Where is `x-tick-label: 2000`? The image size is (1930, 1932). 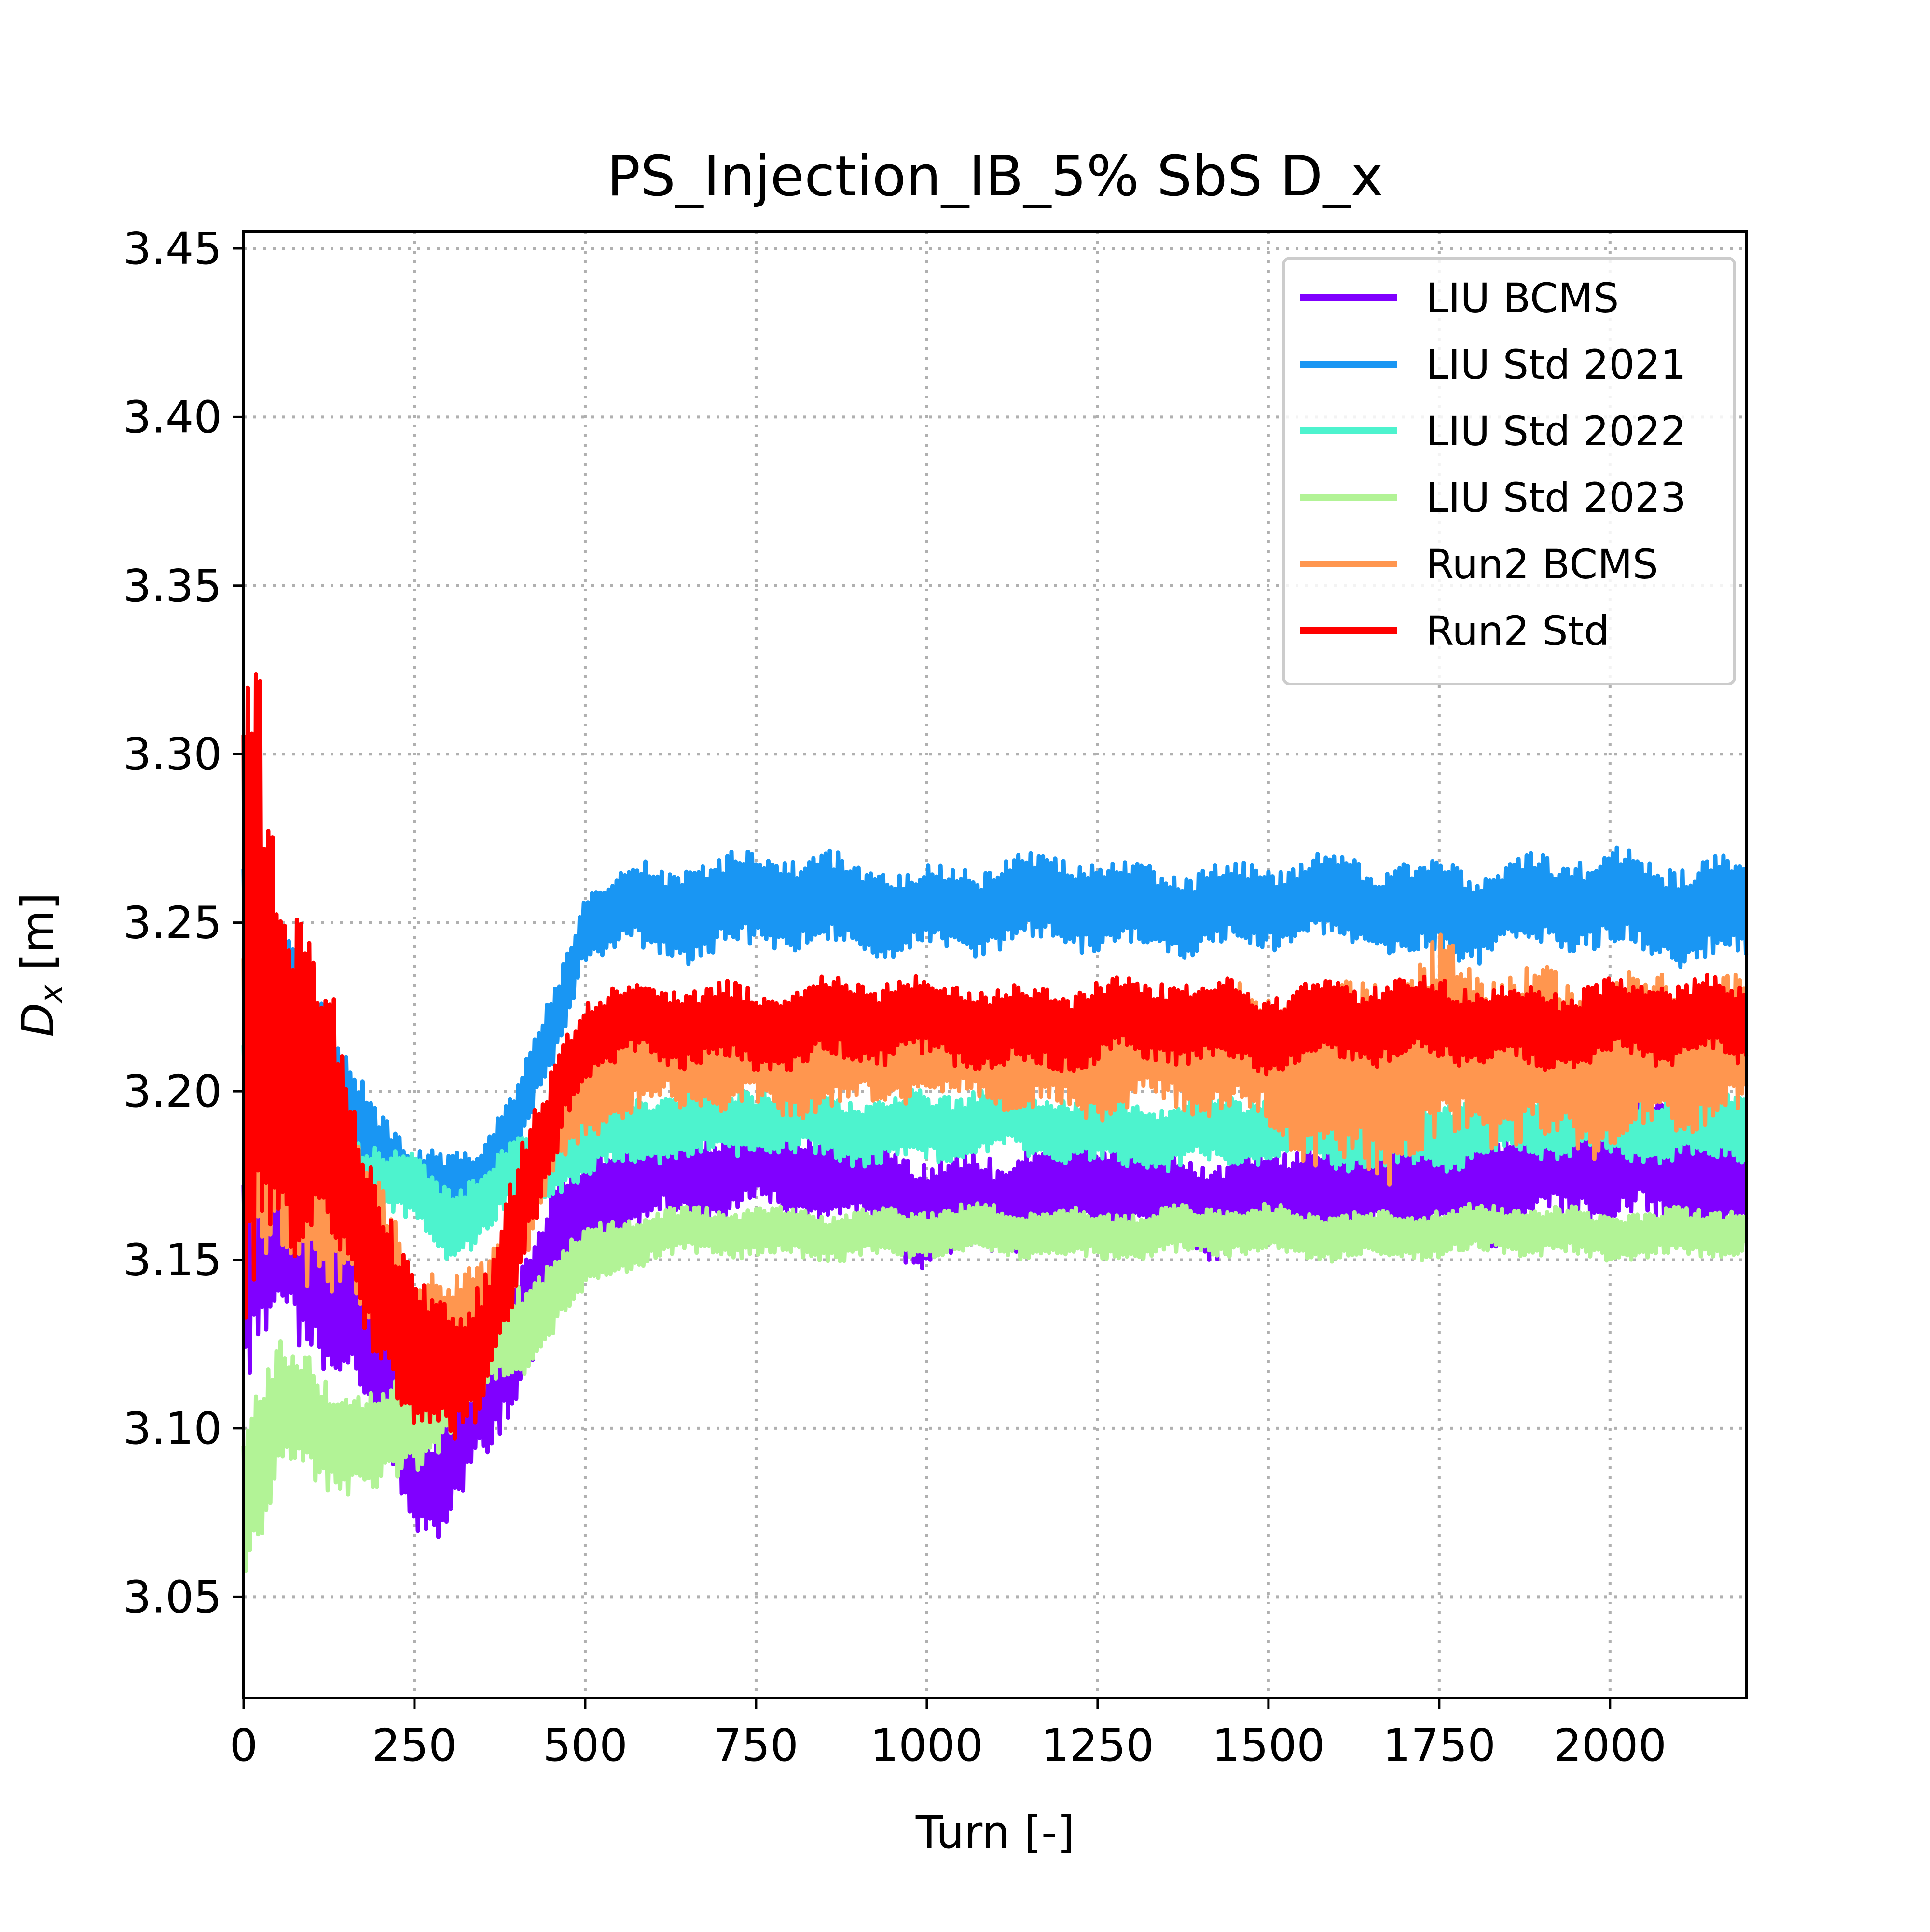
x-tick-label: 2000 is located at coordinates (1610, 1745).